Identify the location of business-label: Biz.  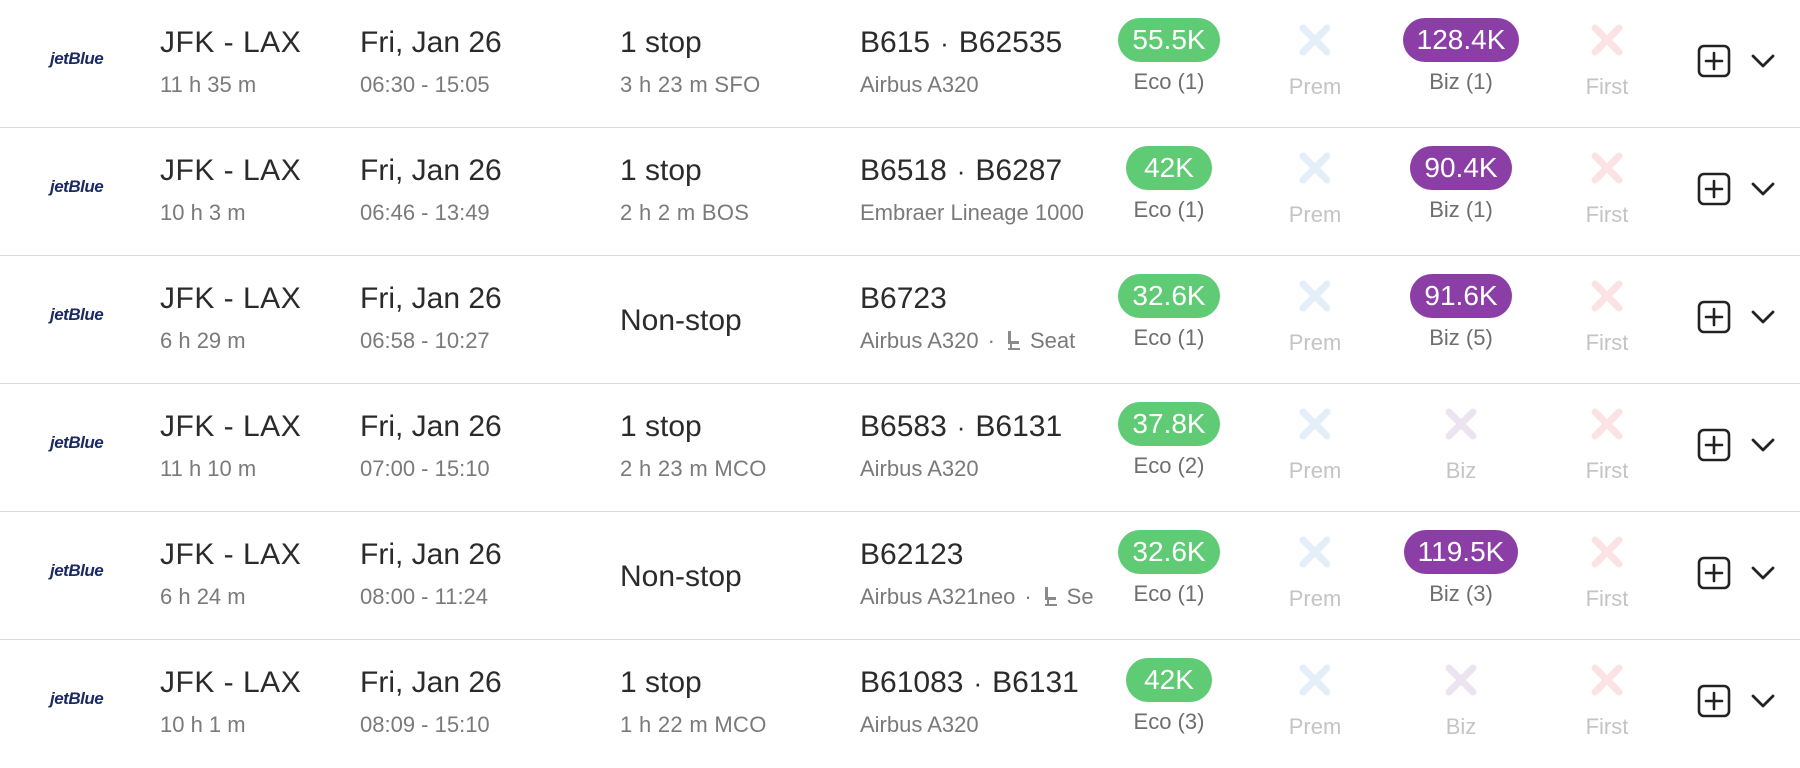
(1461, 470).